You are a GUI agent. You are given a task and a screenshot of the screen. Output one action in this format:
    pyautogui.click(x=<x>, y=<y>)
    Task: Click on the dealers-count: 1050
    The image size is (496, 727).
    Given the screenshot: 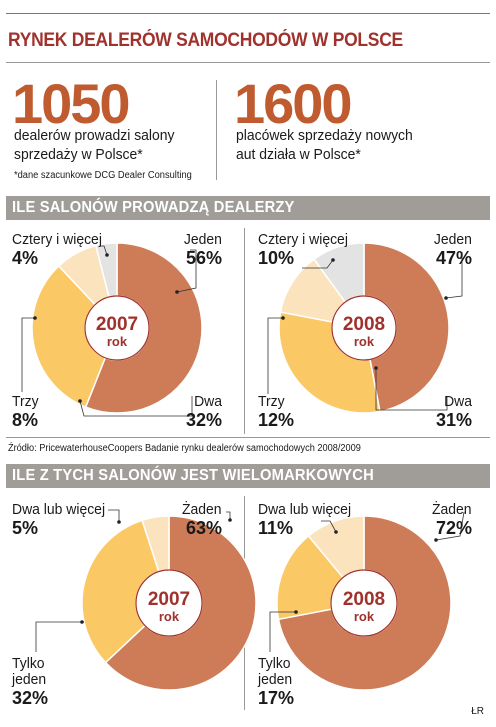 What is the action you would take?
    pyautogui.click(x=71, y=103)
    